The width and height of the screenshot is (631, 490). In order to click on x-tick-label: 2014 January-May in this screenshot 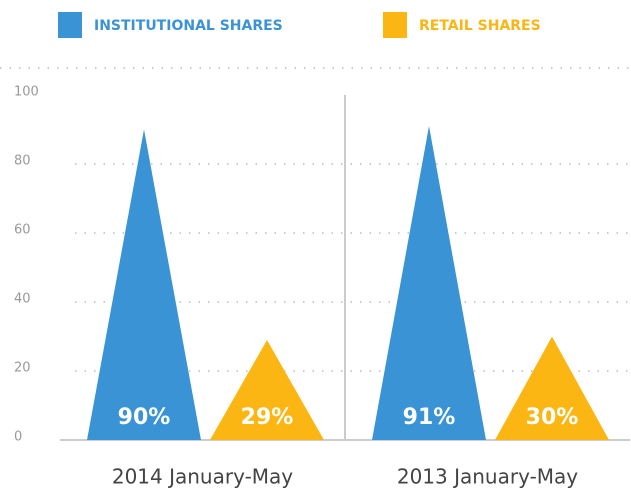, I will do `click(202, 477)`.